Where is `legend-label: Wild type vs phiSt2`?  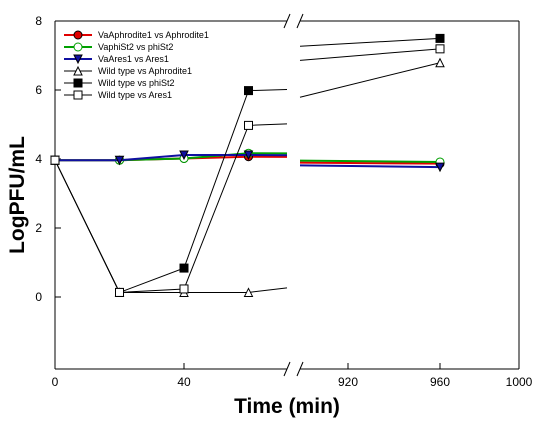 legend-label: Wild type vs phiSt2 is located at coordinates (136, 83).